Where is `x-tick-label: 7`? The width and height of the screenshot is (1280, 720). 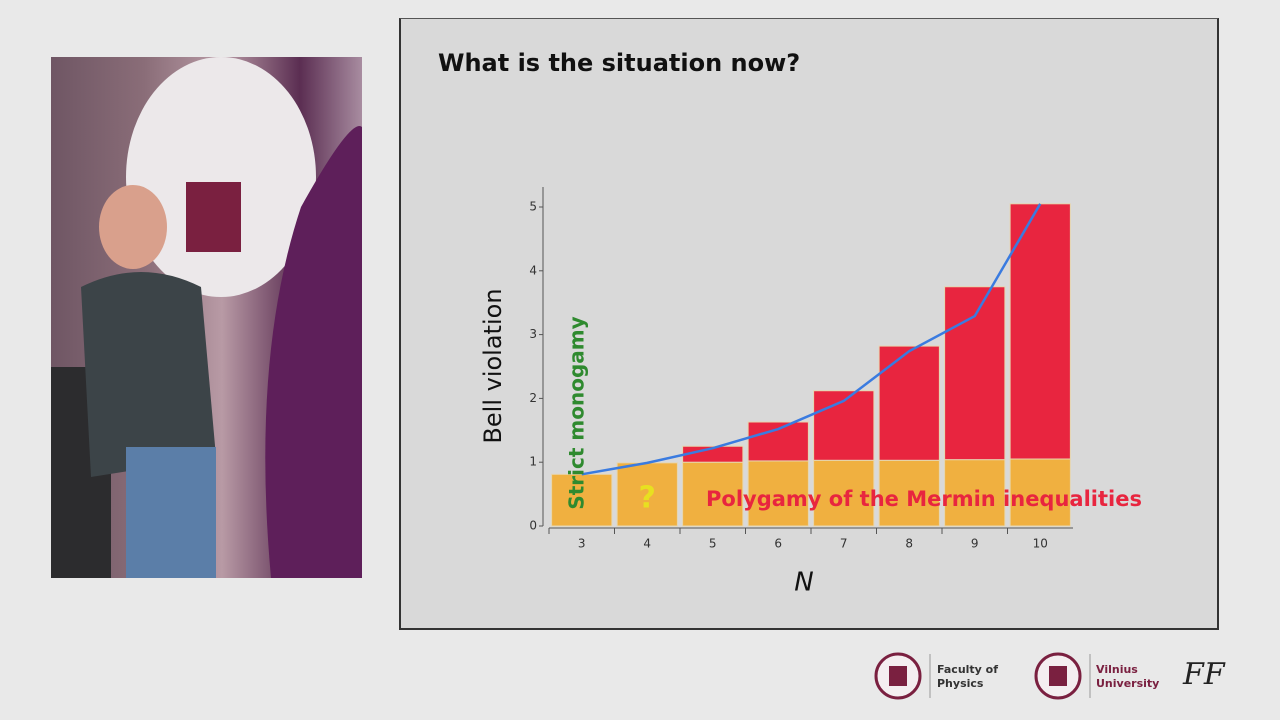
x-tick-label: 7 is located at coordinates (844, 544).